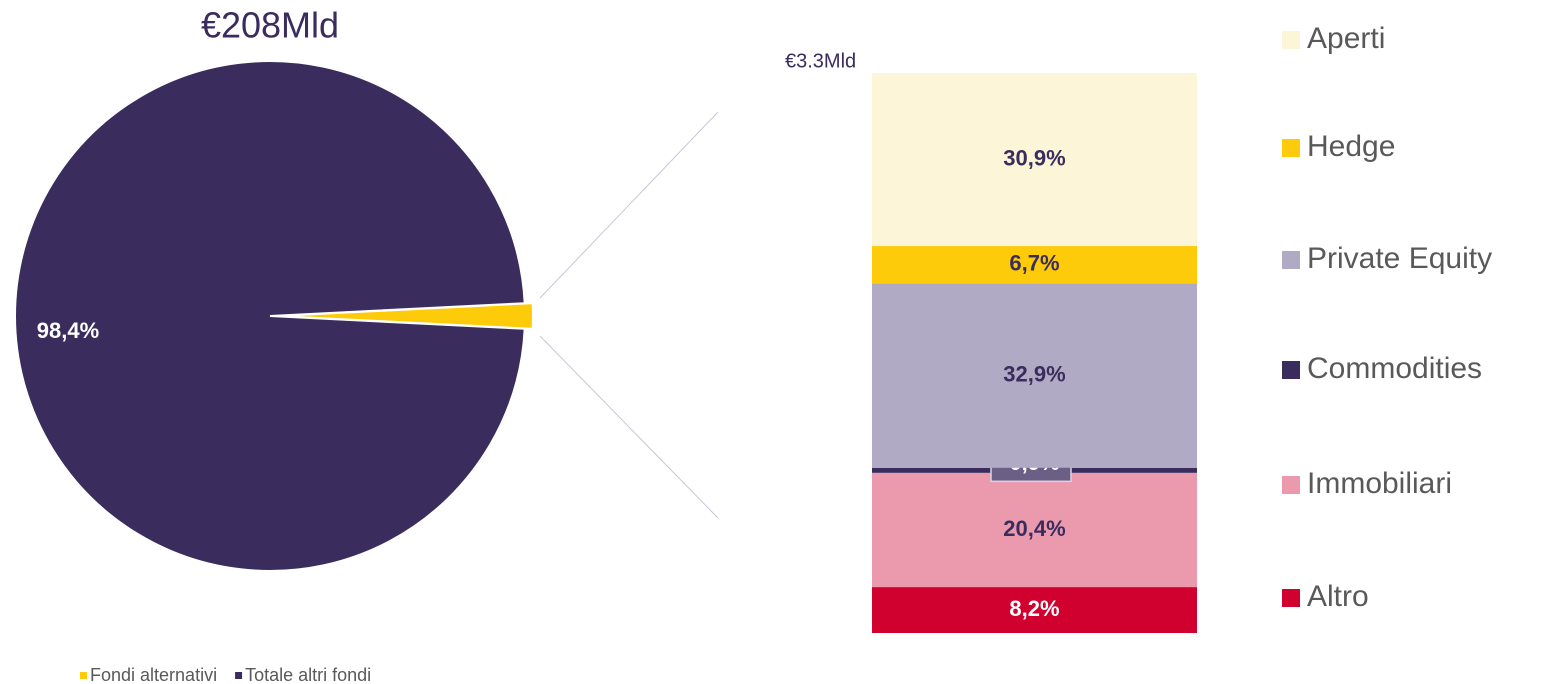 The height and width of the screenshot is (684, 1551). Describe the element at coordinates (1338, 596) in the screenshot. I see `legend-label: Altro` at that location.